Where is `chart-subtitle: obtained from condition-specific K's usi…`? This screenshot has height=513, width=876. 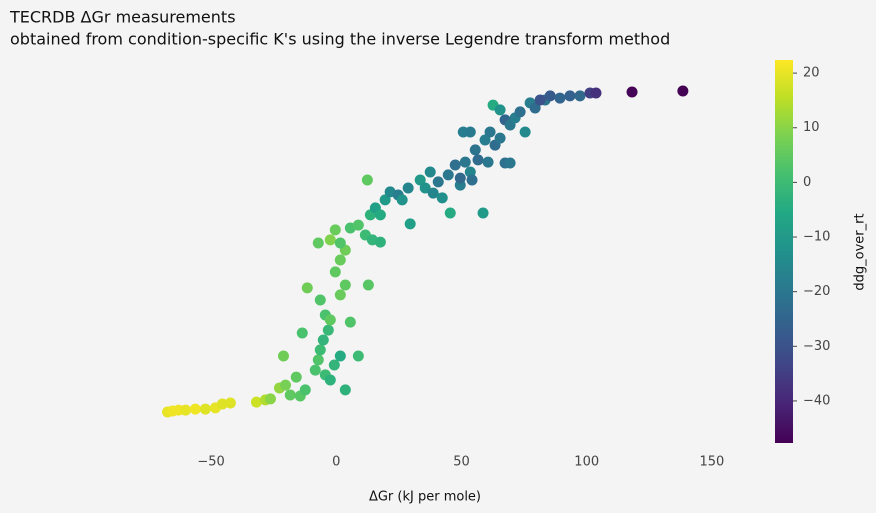
chart-subtitle: obtained from condition-specific K's usi… is located at coordinates (340, 39).